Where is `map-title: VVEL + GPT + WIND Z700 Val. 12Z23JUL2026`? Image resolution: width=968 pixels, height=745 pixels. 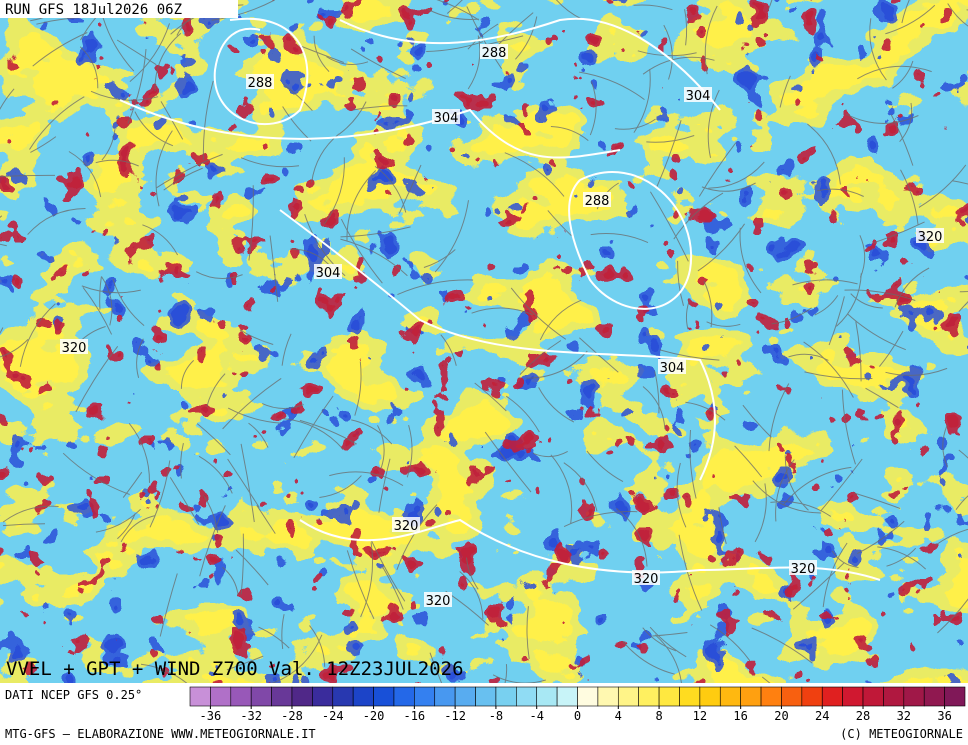 map-title: VVEL + GPT + WIND Z700 Val. 12Z23JUL2026 is located at coordinates (235, 669).